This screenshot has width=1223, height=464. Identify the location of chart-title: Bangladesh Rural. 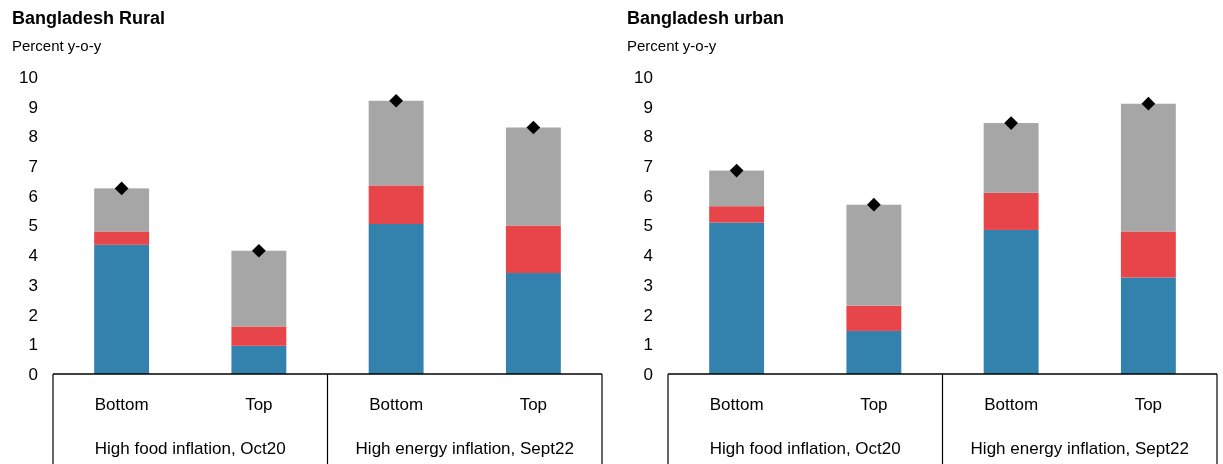
(89, 18).